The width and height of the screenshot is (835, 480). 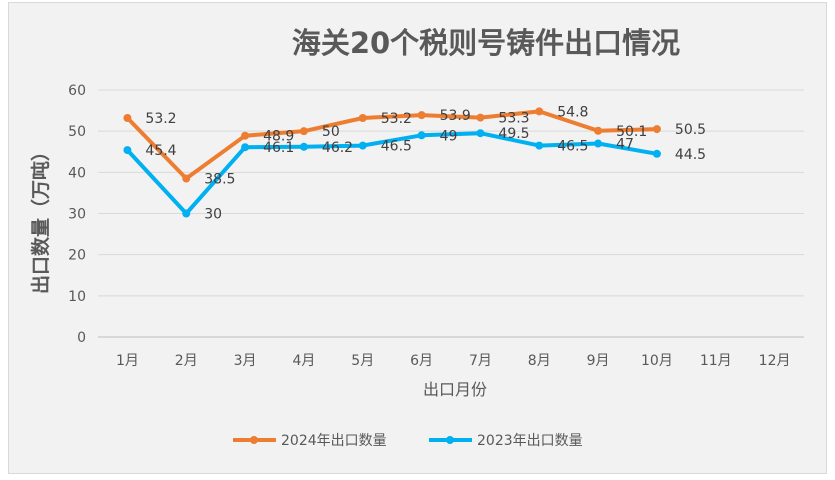 What do you see at coordinates (40, 218) in the screenshot?
I see `y-axis-label: 出口数量（万吨）` at bounding box center [40, 218].